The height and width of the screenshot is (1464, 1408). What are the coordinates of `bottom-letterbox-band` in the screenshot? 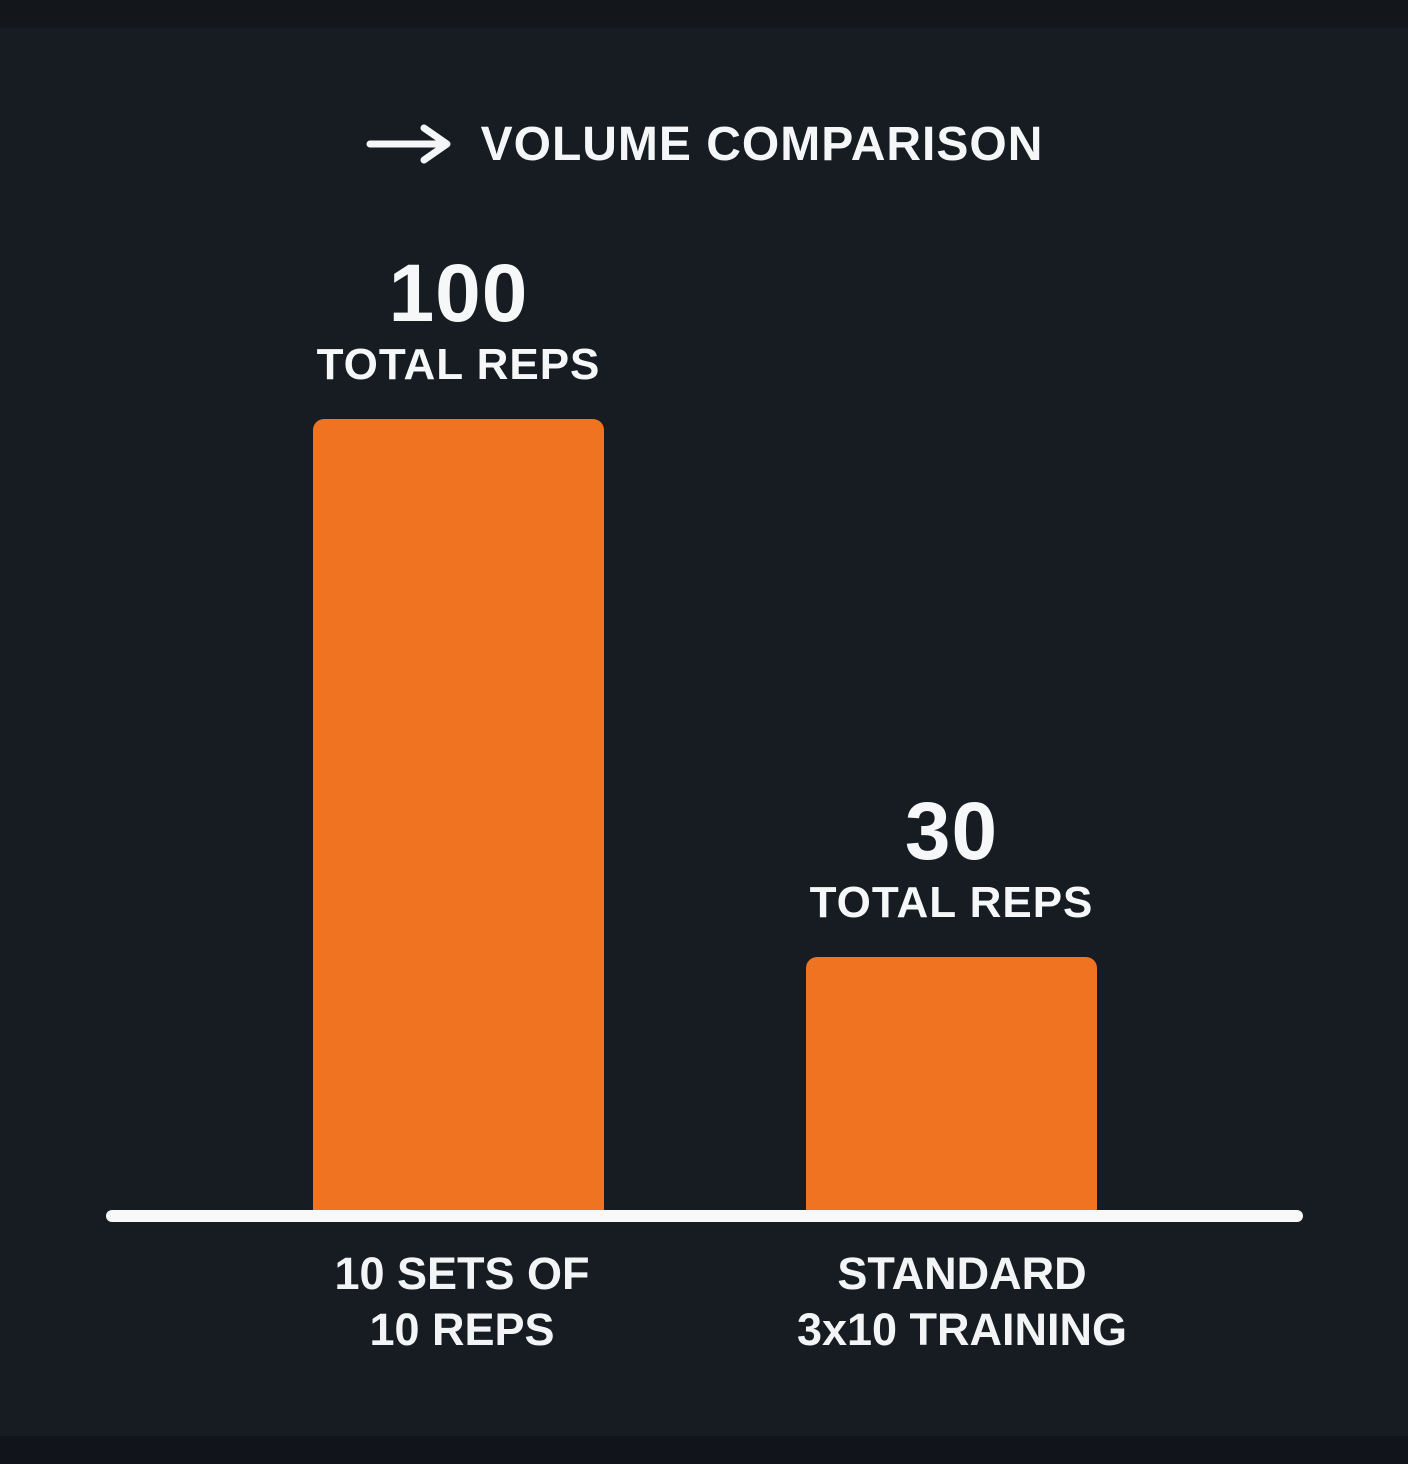 It's located at (704, 1450).